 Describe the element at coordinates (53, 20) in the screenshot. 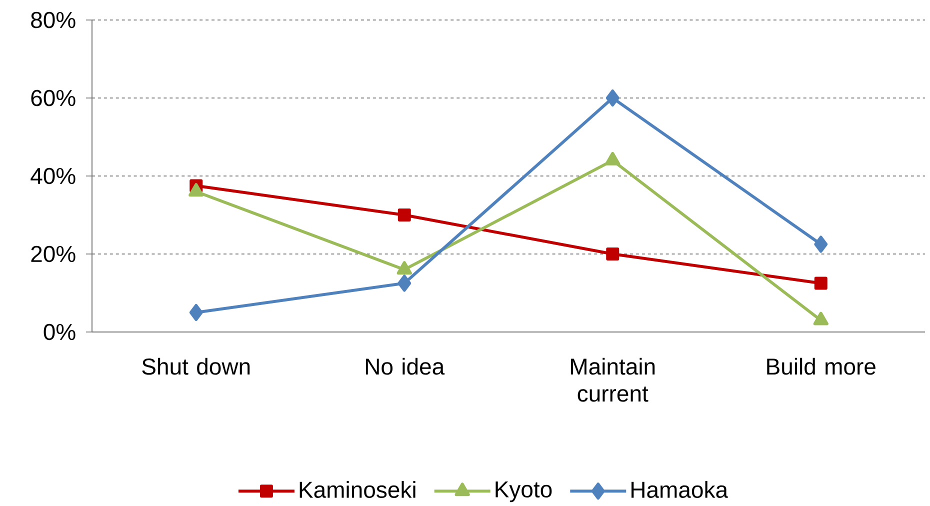

I see `y-tick-label: 80%` at that location.